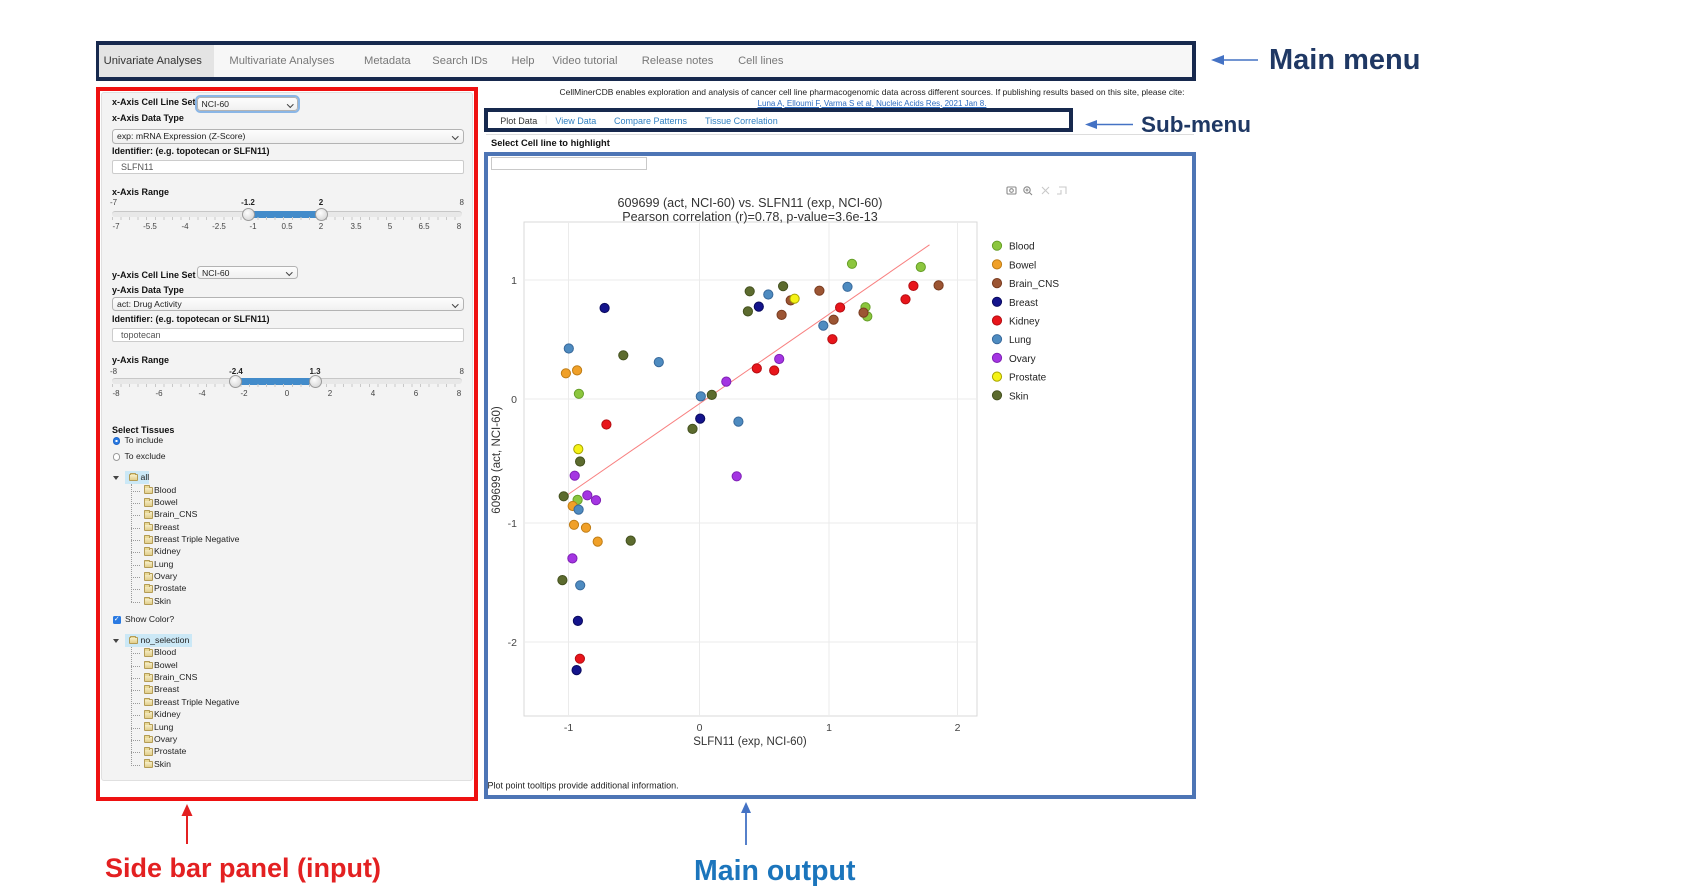 This screenshot has height=896, width=1685. What do you see at coordinates (1022, 359) in the screenshot?
I see `svg-text: Ovary` at bounding box center [1022, 359].